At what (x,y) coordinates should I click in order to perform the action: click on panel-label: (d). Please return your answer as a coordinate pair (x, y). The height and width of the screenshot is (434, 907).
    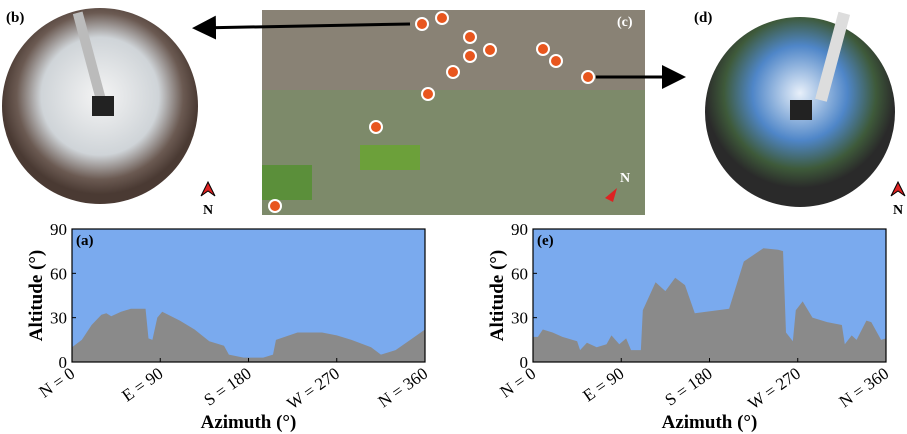
    Looking at the image, I should click on (703, 18).